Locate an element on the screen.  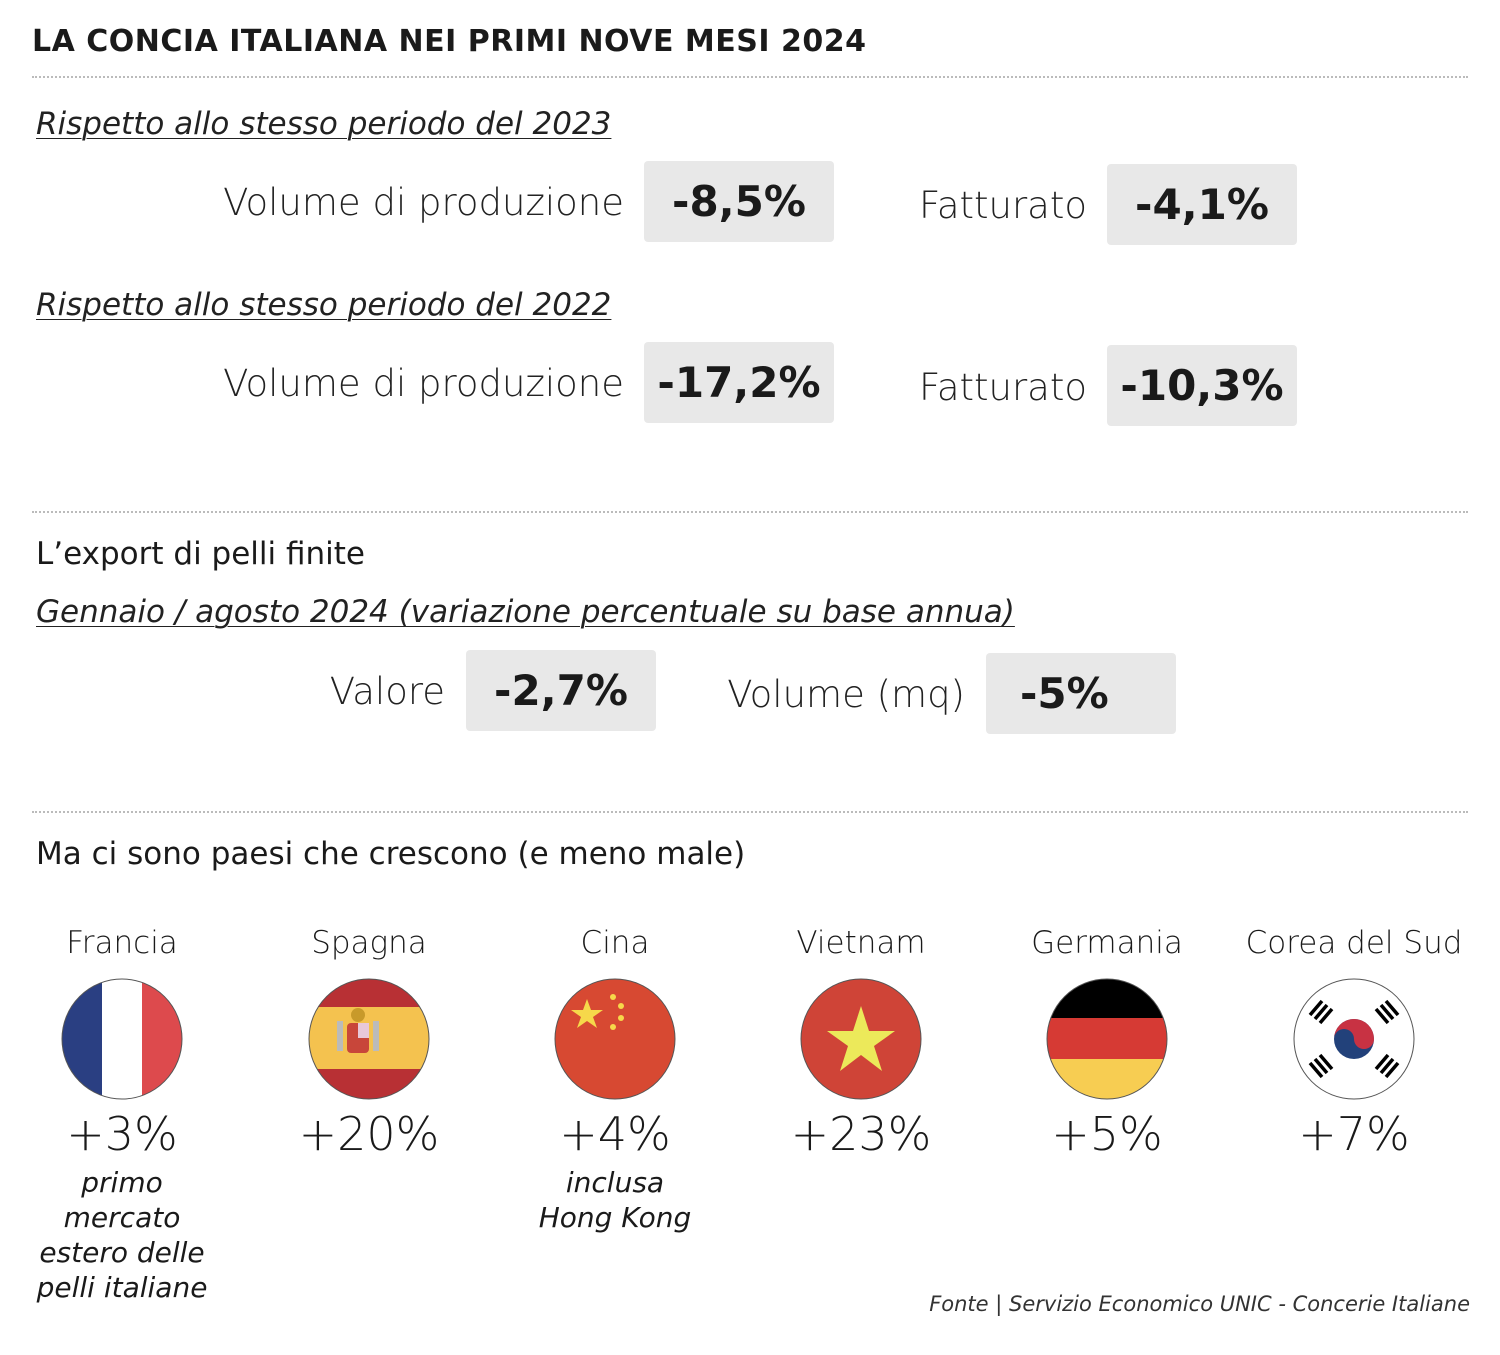
country-growth: +5% is located at coordinates (1107, 1134).